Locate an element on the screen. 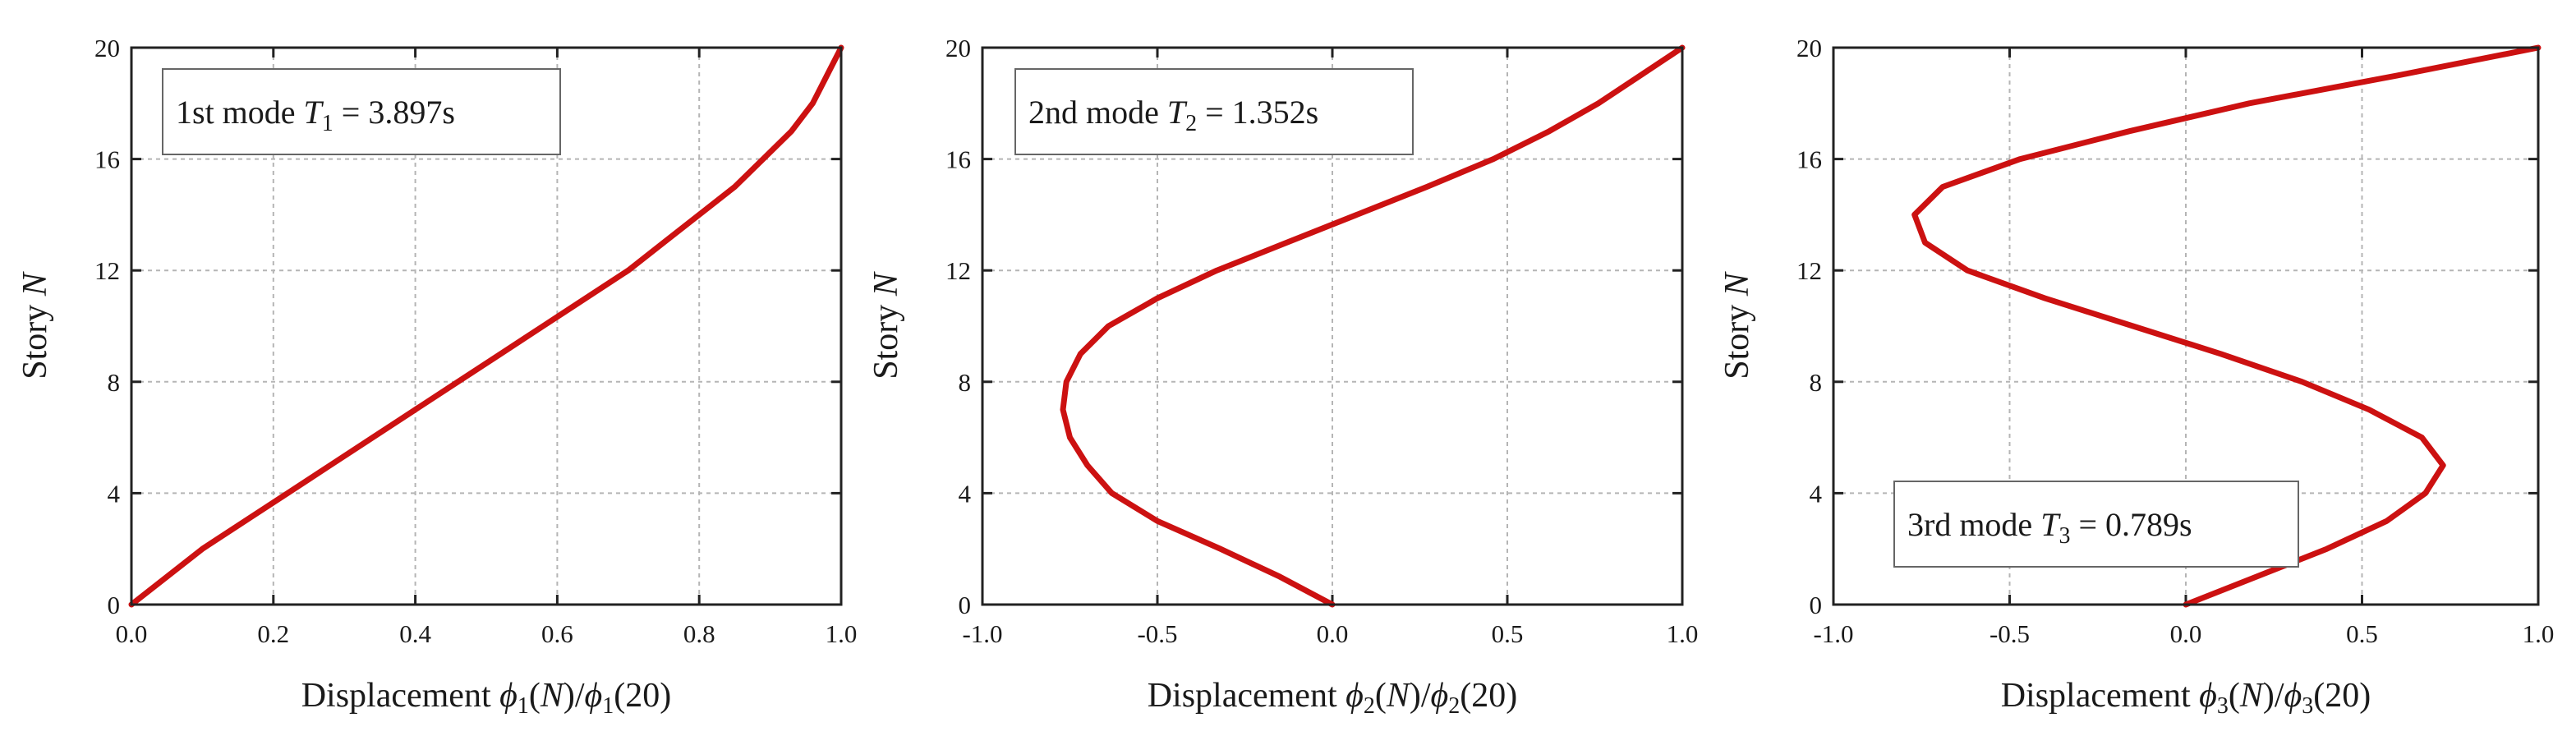  x-tick-label: 0.4 is located at coordinates (415, 633).